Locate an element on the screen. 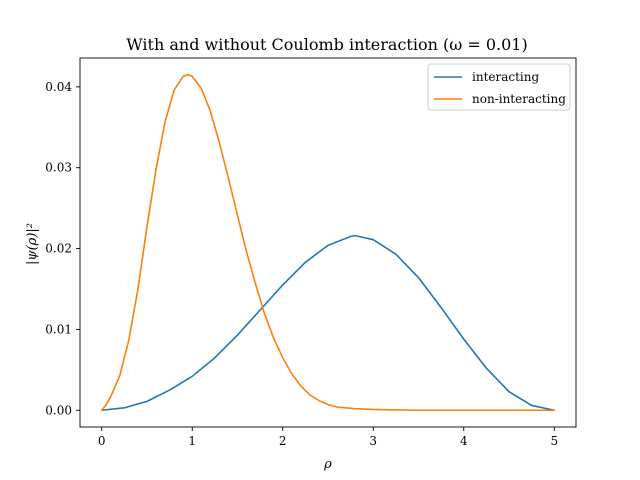 The image size is (640, 480). x-tick-label: 4 is located at coordinates (464, 441).